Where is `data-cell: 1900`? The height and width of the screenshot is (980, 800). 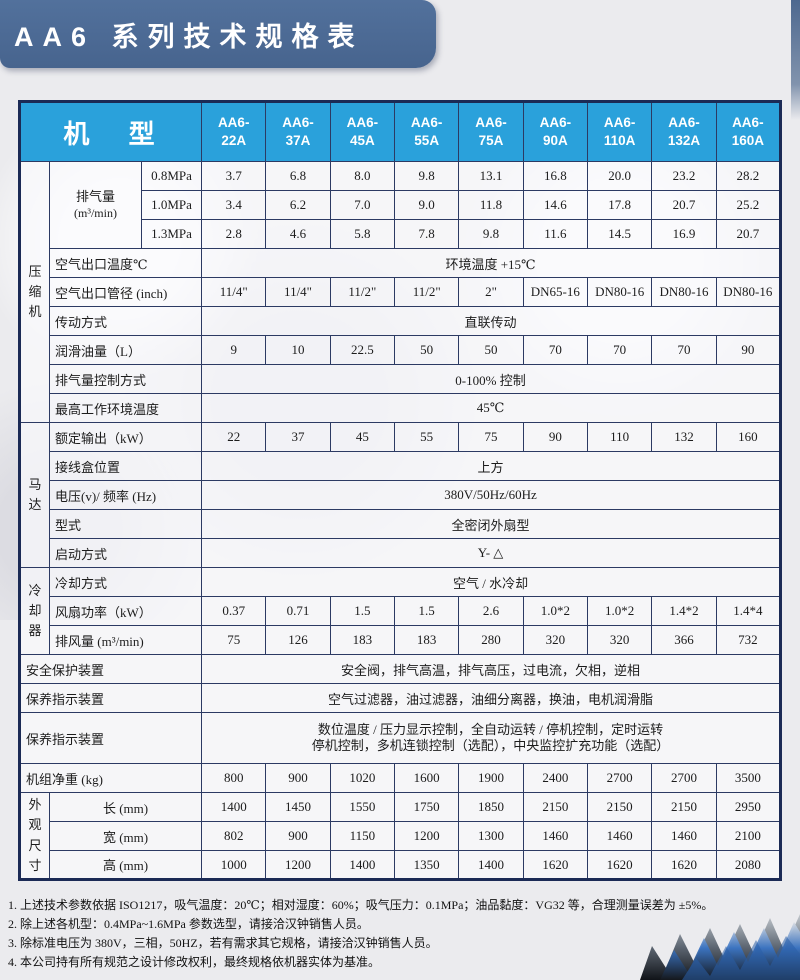
data-cell: 1900 is located at coordinates (491, 778).